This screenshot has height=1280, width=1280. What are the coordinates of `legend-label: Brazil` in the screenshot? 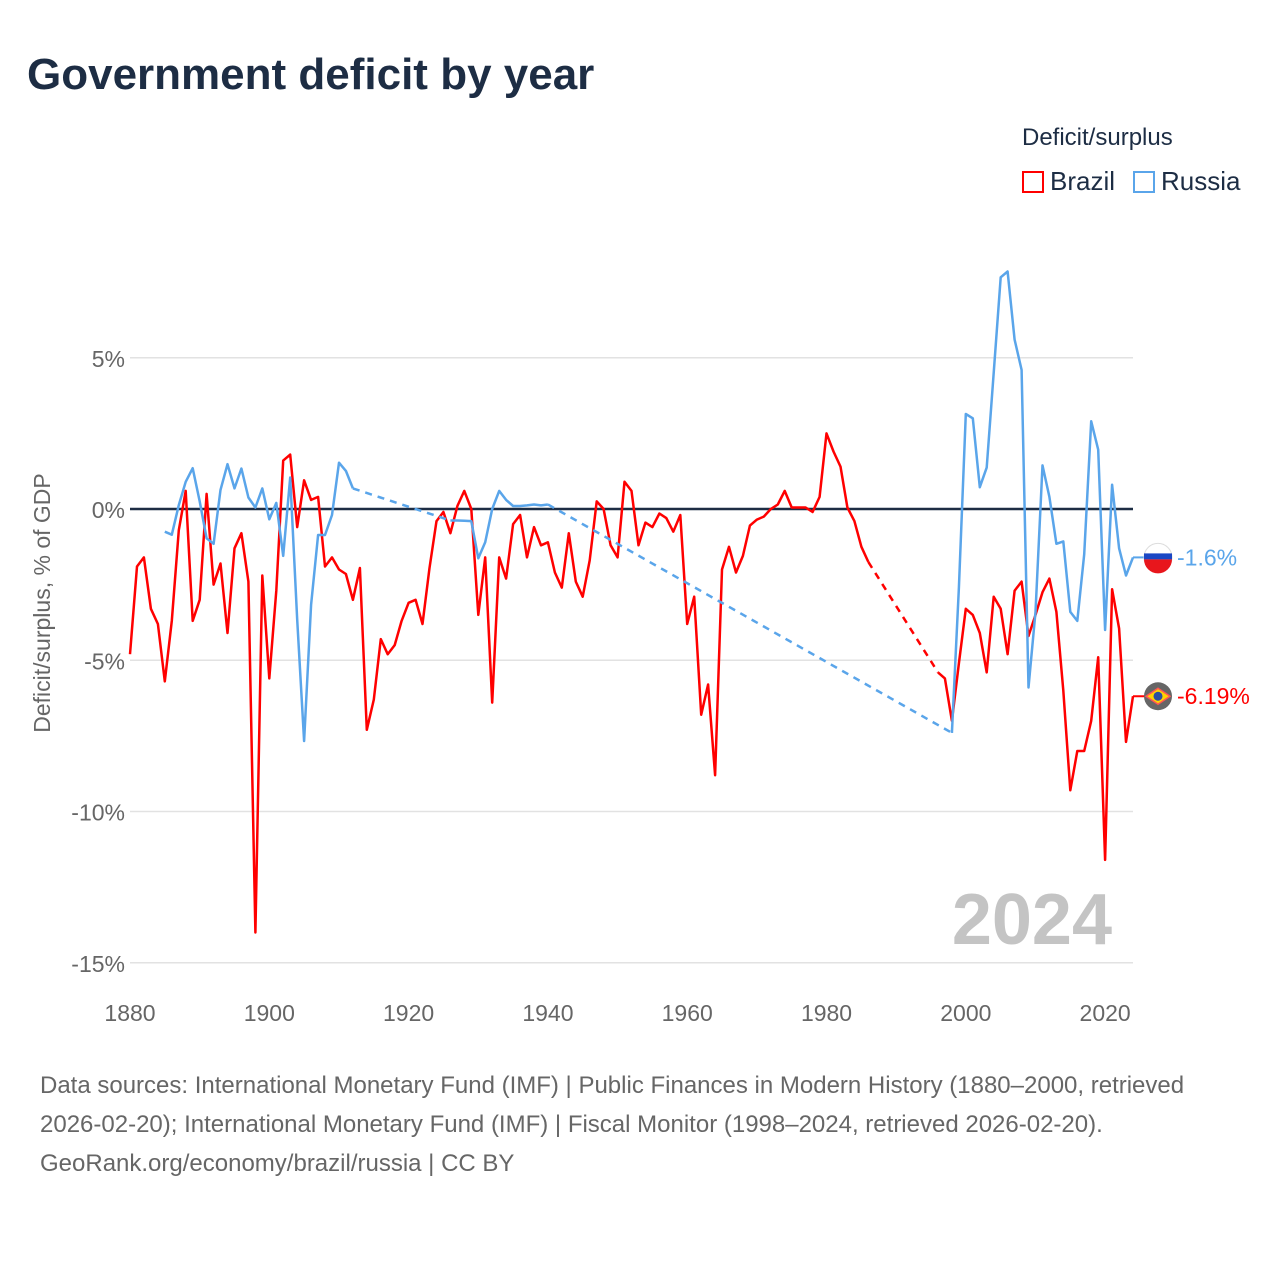 It's located at (1083, 181).